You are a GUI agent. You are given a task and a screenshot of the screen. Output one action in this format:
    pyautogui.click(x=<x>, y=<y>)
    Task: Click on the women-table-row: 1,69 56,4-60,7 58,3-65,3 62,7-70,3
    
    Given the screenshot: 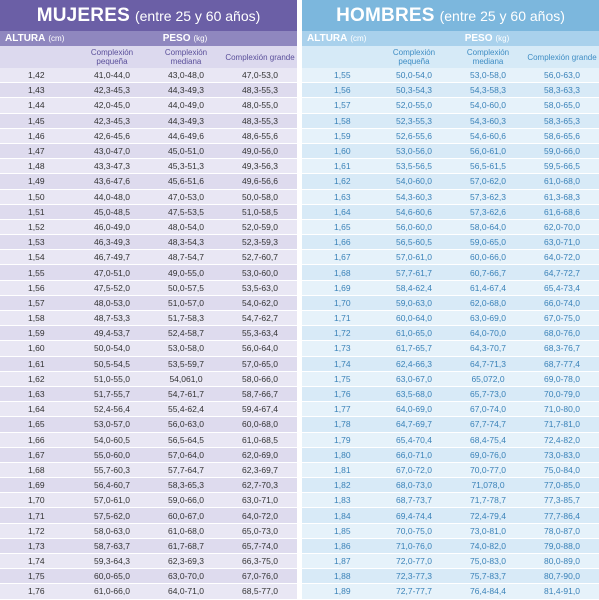 What is the action you would take?
    pyautogui.click(x=148, y=486)
    